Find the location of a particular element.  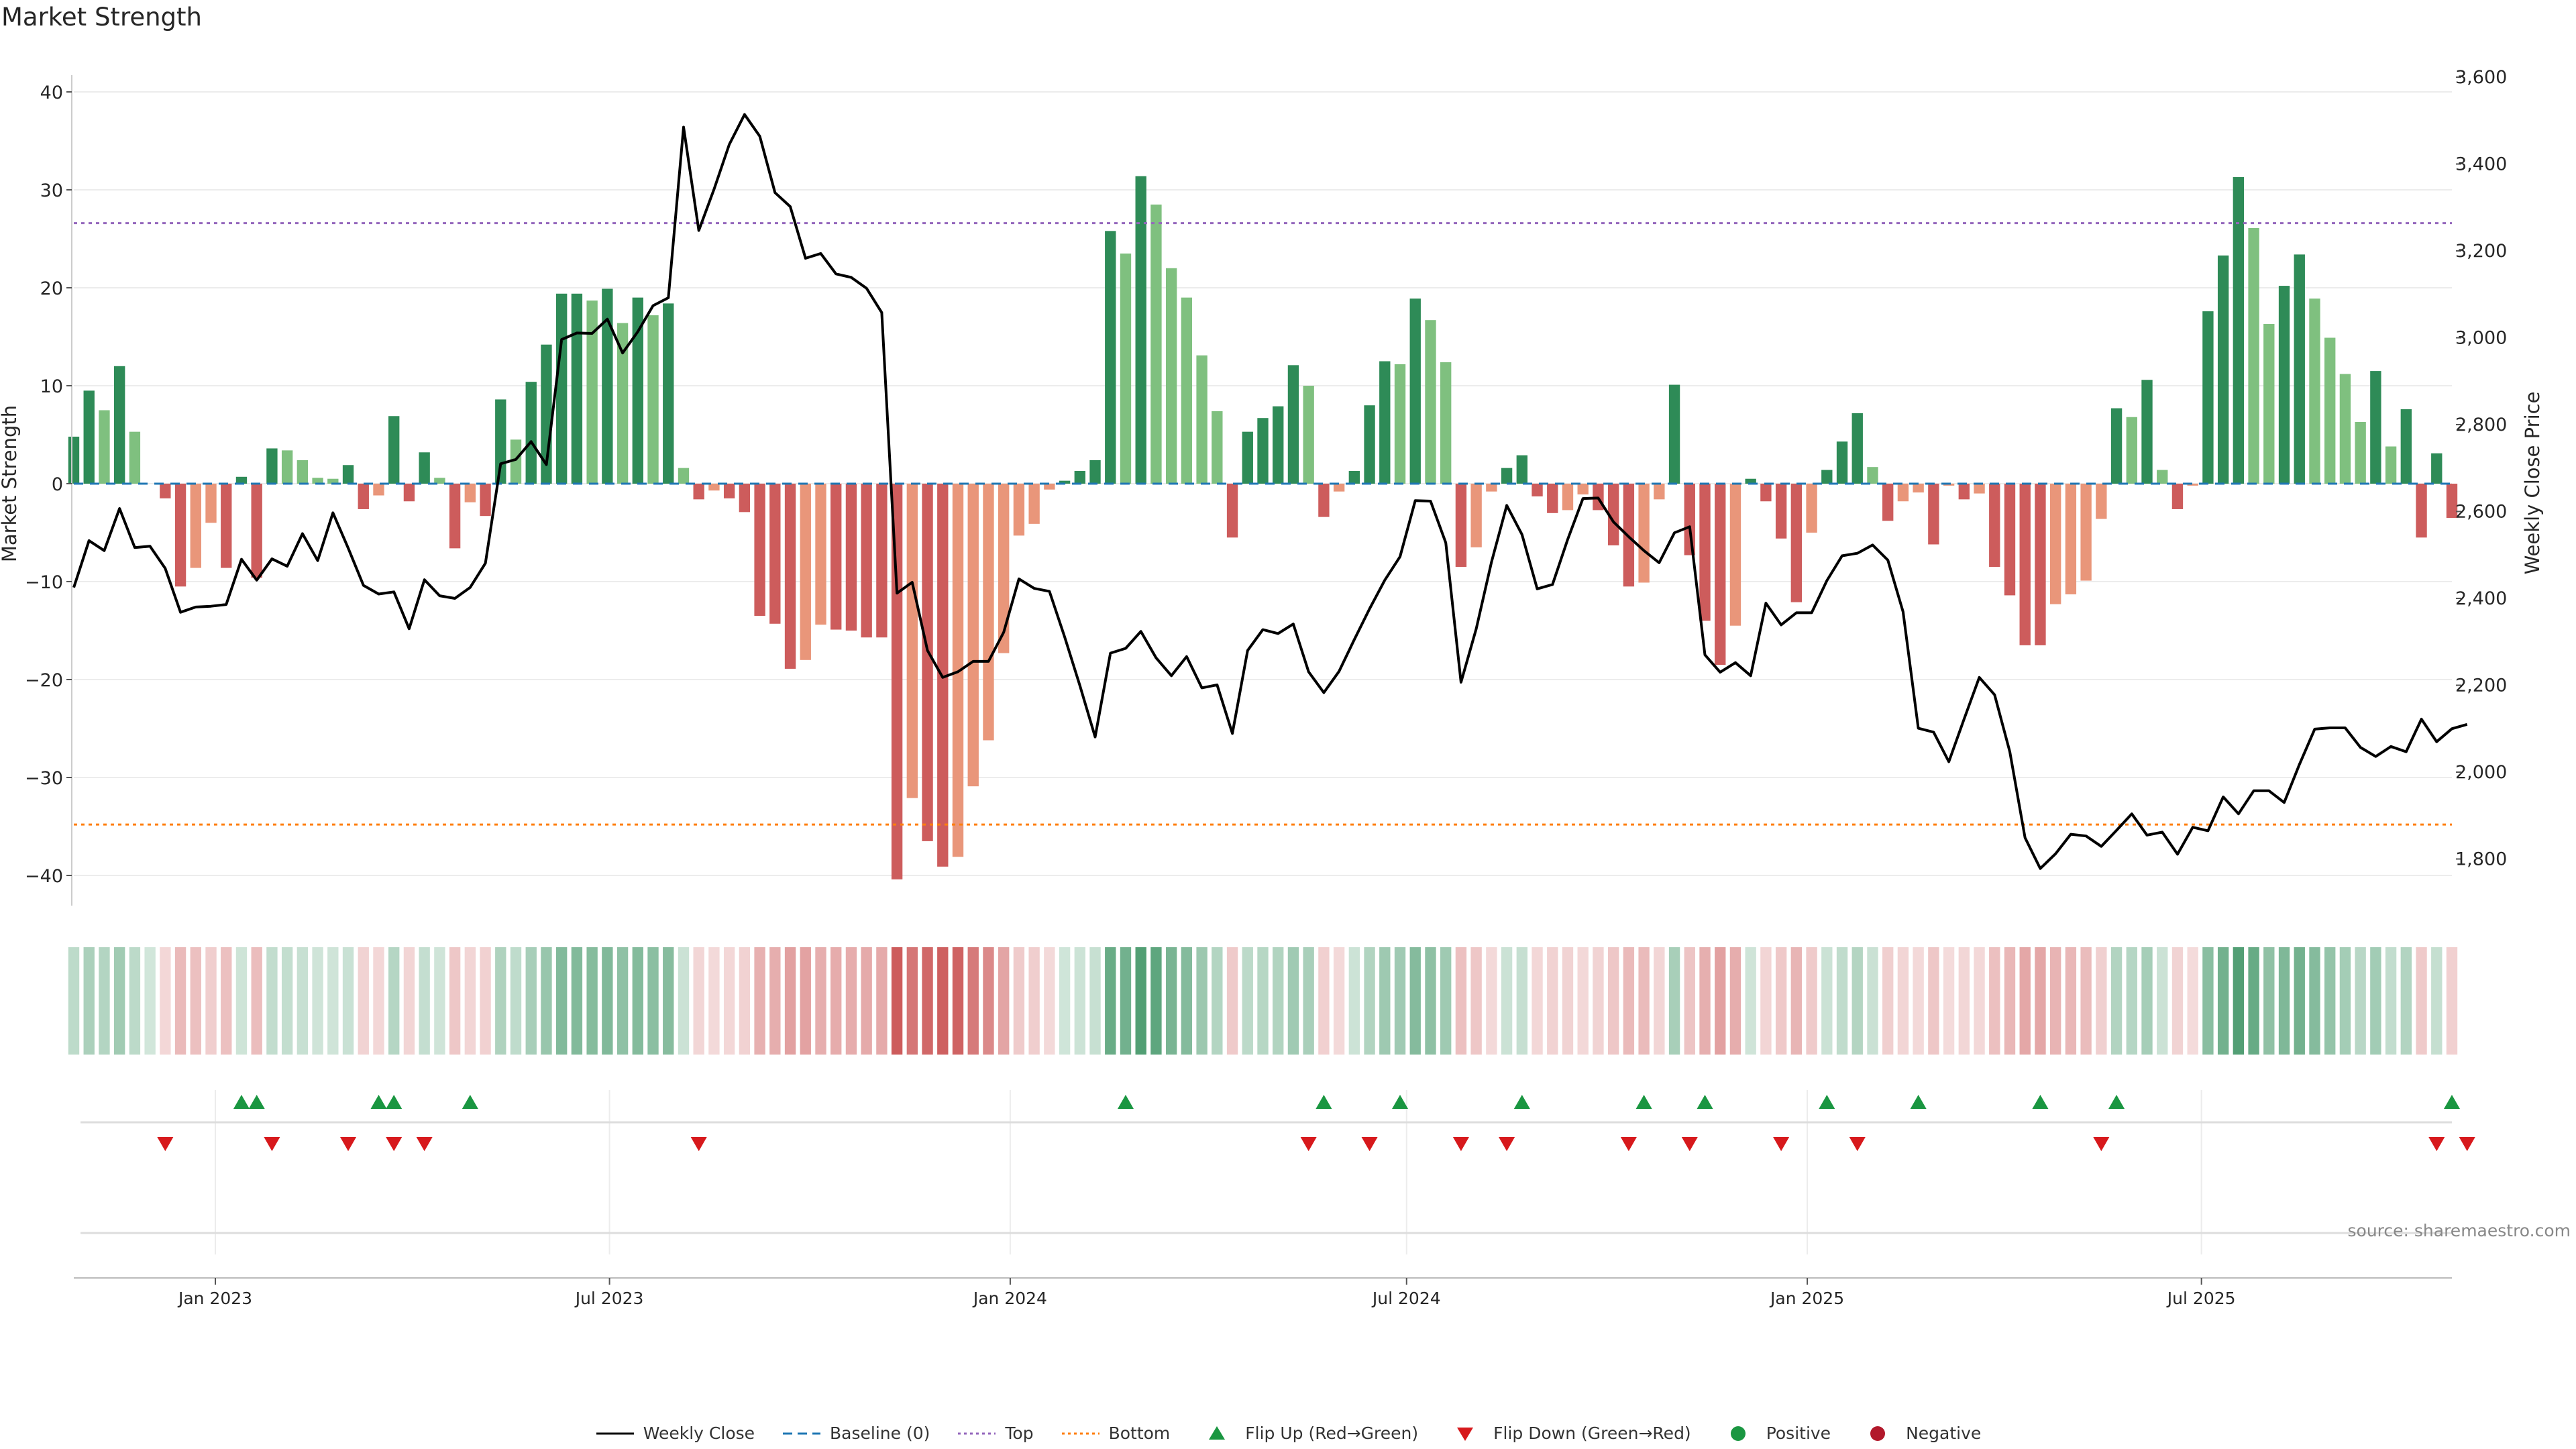

legend-swatch-line is located at coordinates (615, 1433).